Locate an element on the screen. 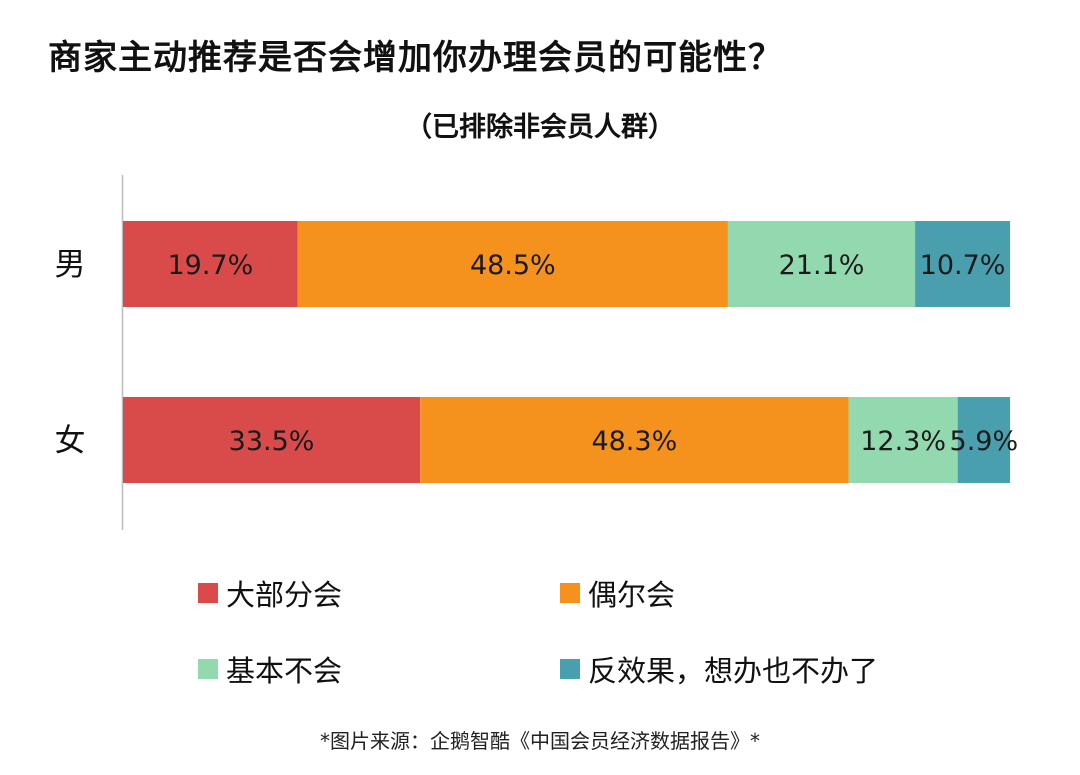 This screenshot has width=1080, height=775. data-label: 12.3% is located at coordinates (903, 441).